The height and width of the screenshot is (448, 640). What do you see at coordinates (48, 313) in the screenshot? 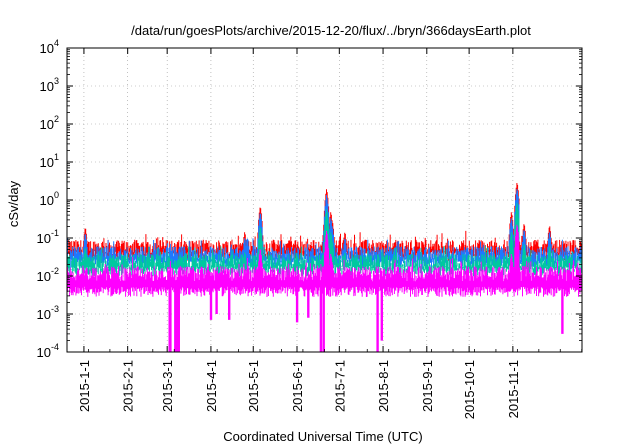
I see `y-tick-label: 10⁻³` at bounding box center [48, 313].